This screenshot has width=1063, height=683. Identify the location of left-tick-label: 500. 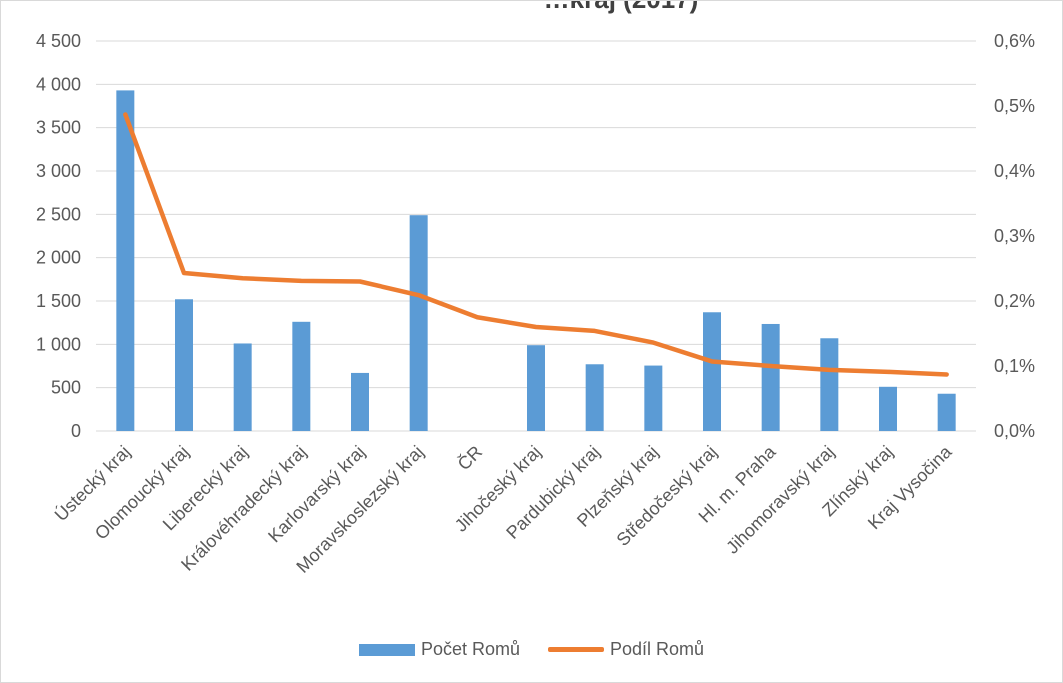
(66, 388).